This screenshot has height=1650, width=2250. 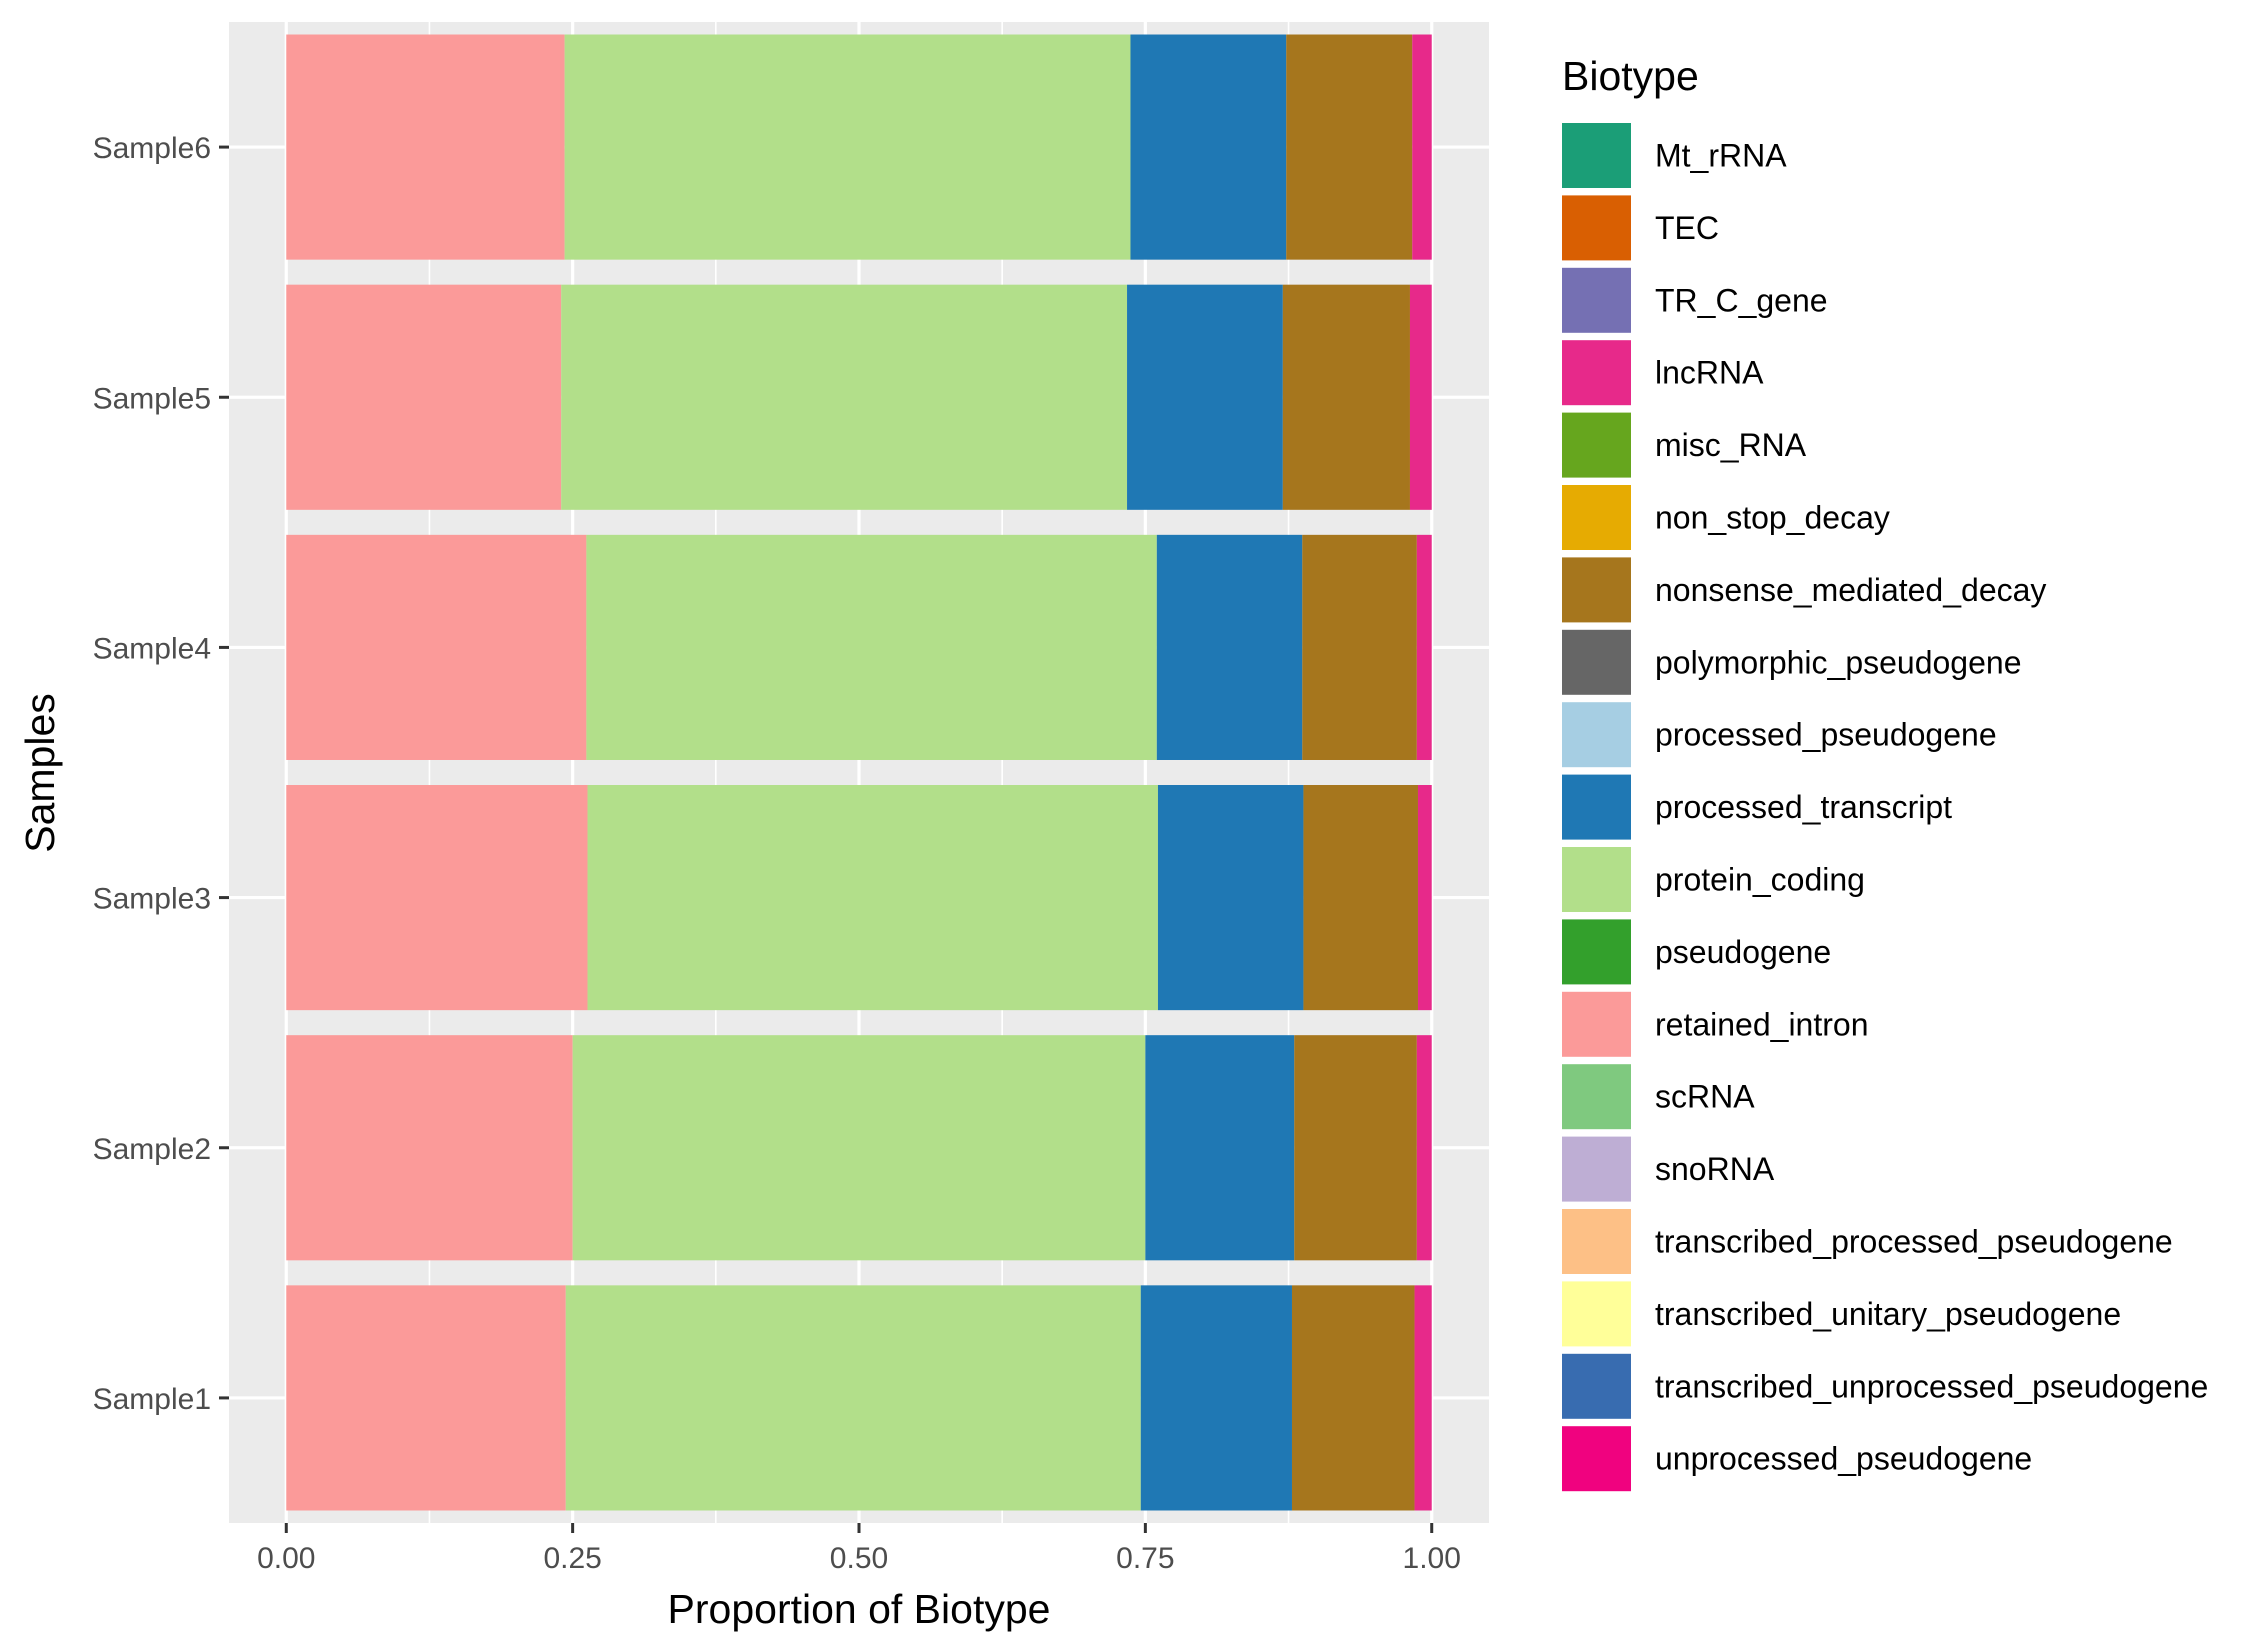 I want to click on legend-key-processed_pseudogene, so click(x=1596, y=735).